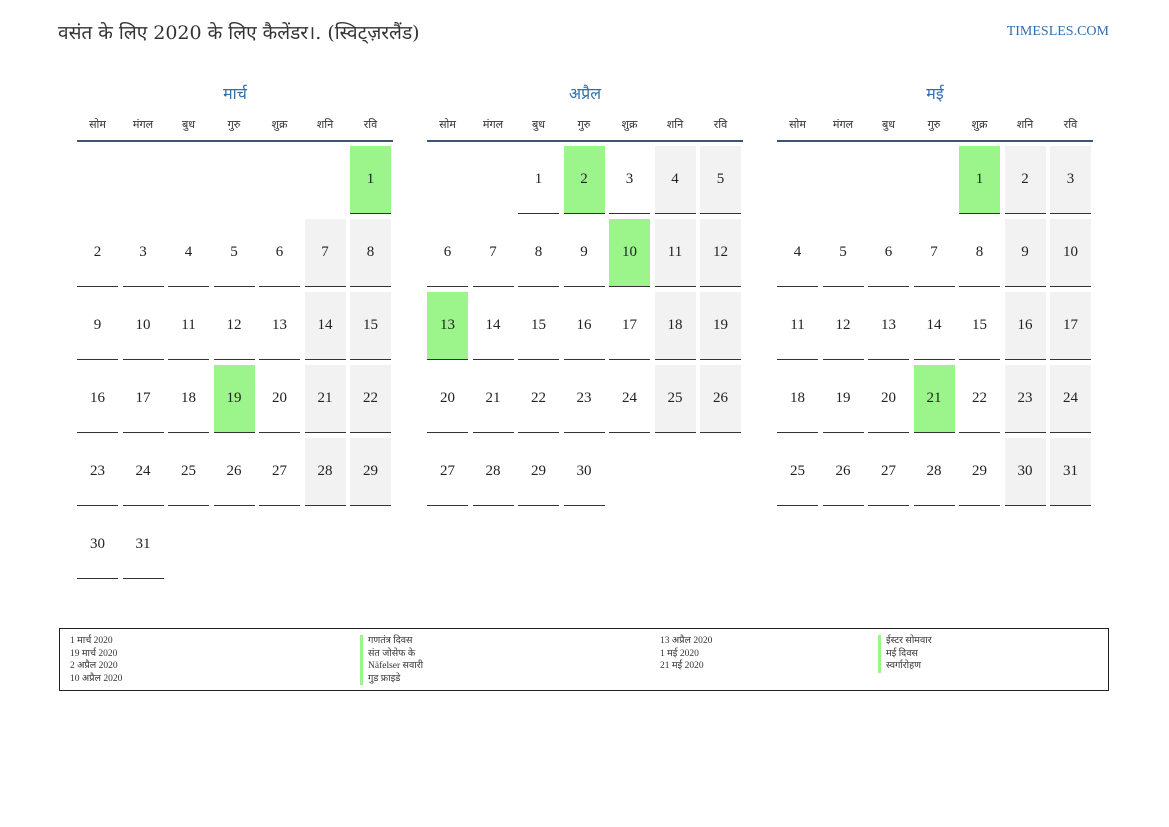 This screenshot has height=827, width=1169. I want to click on holiday-day-cell: 19, so click(234, 399).